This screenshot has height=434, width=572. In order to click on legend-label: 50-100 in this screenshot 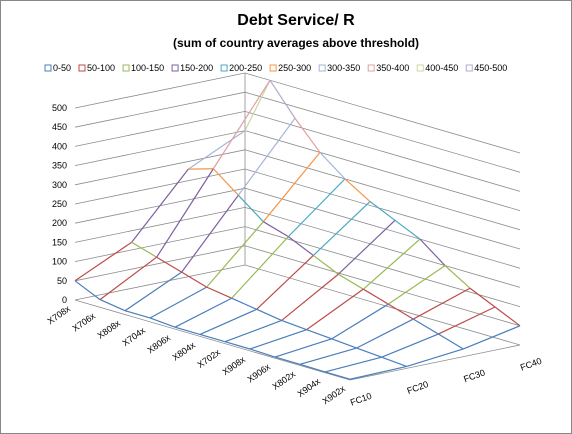, I will do `click(101, 68)`.